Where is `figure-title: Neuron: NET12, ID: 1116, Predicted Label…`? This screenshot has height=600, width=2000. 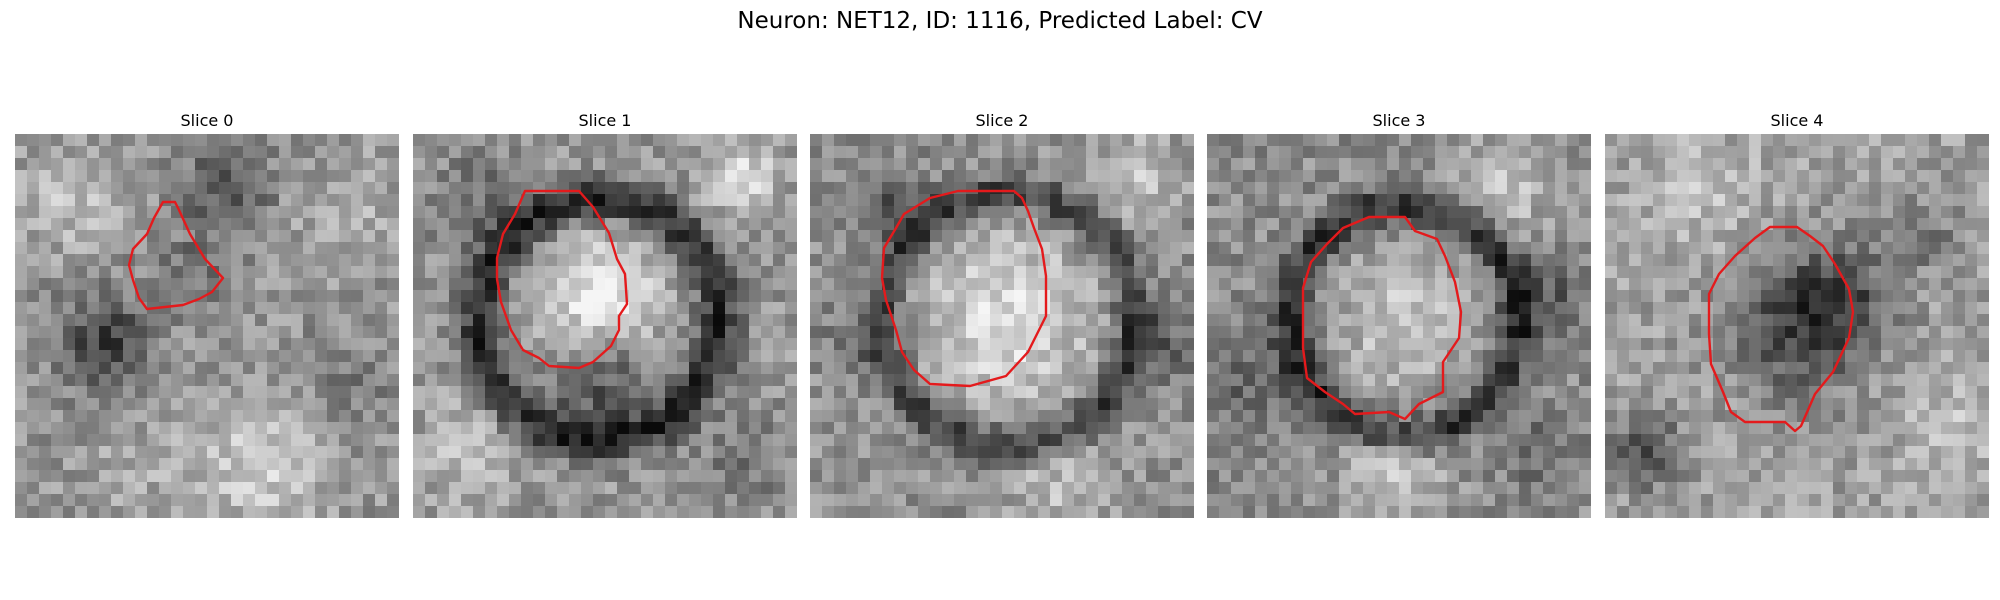 figure-title: Neuron: NET12, ID: 1116, Predicted Label… is located at coordinates (1000, 21).